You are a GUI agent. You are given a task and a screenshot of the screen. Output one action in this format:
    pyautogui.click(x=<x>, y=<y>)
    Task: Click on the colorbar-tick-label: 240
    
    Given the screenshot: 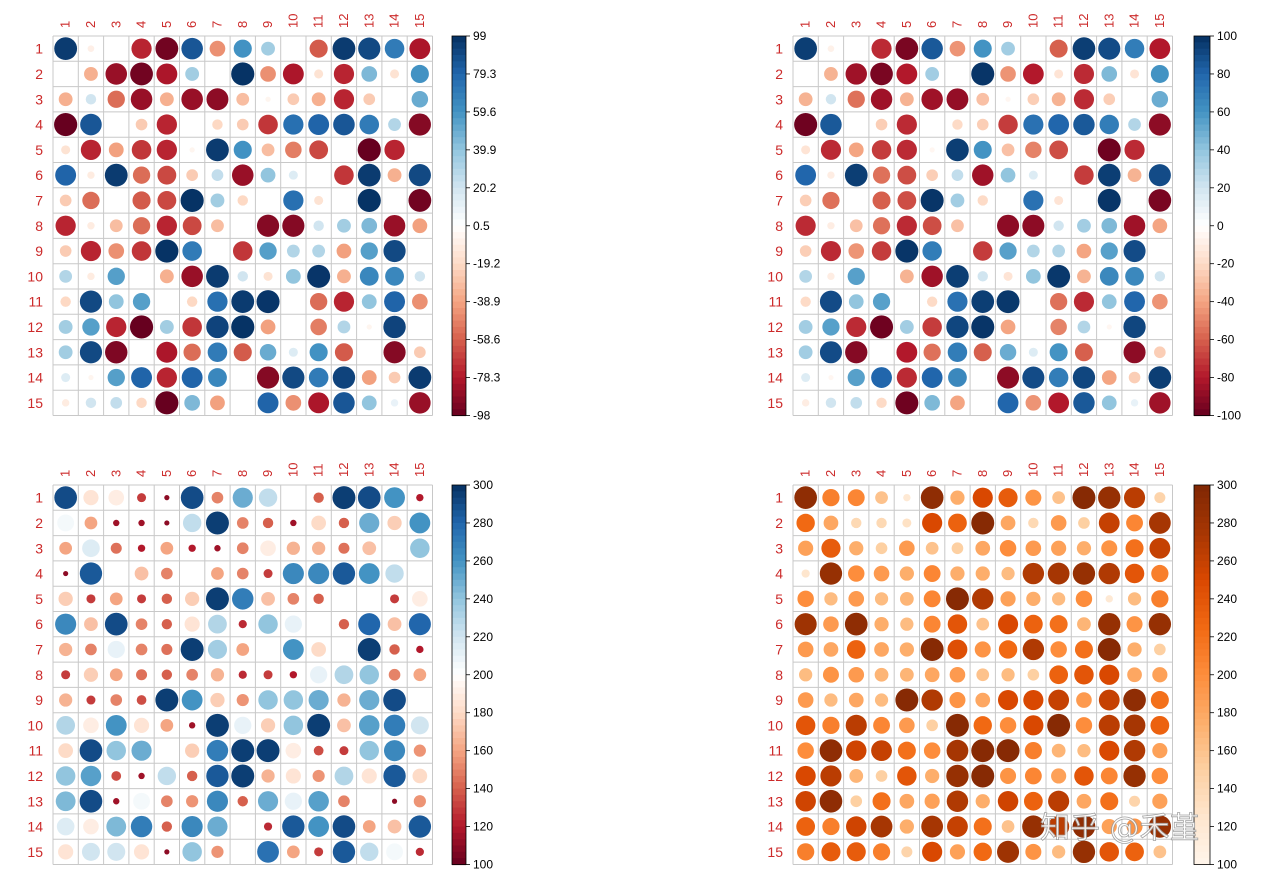 What is the action you would take?
    pyautogui.click(x=483, y=599)
    